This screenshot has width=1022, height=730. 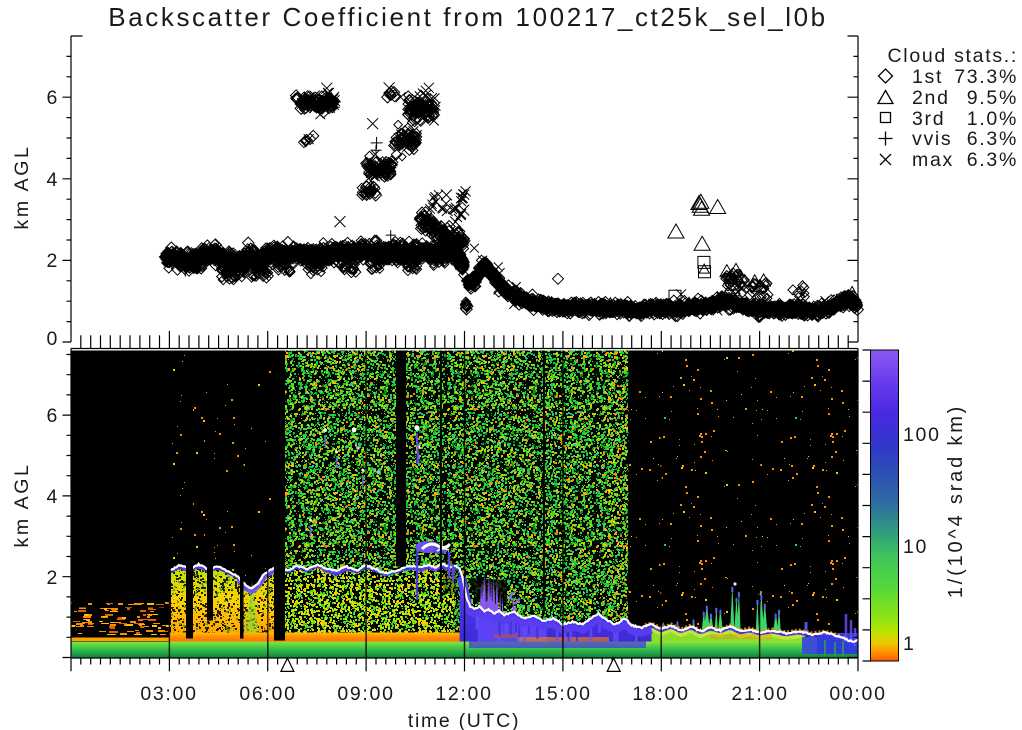 I want to click on svg-text: 10, so click(x=915, y=547).